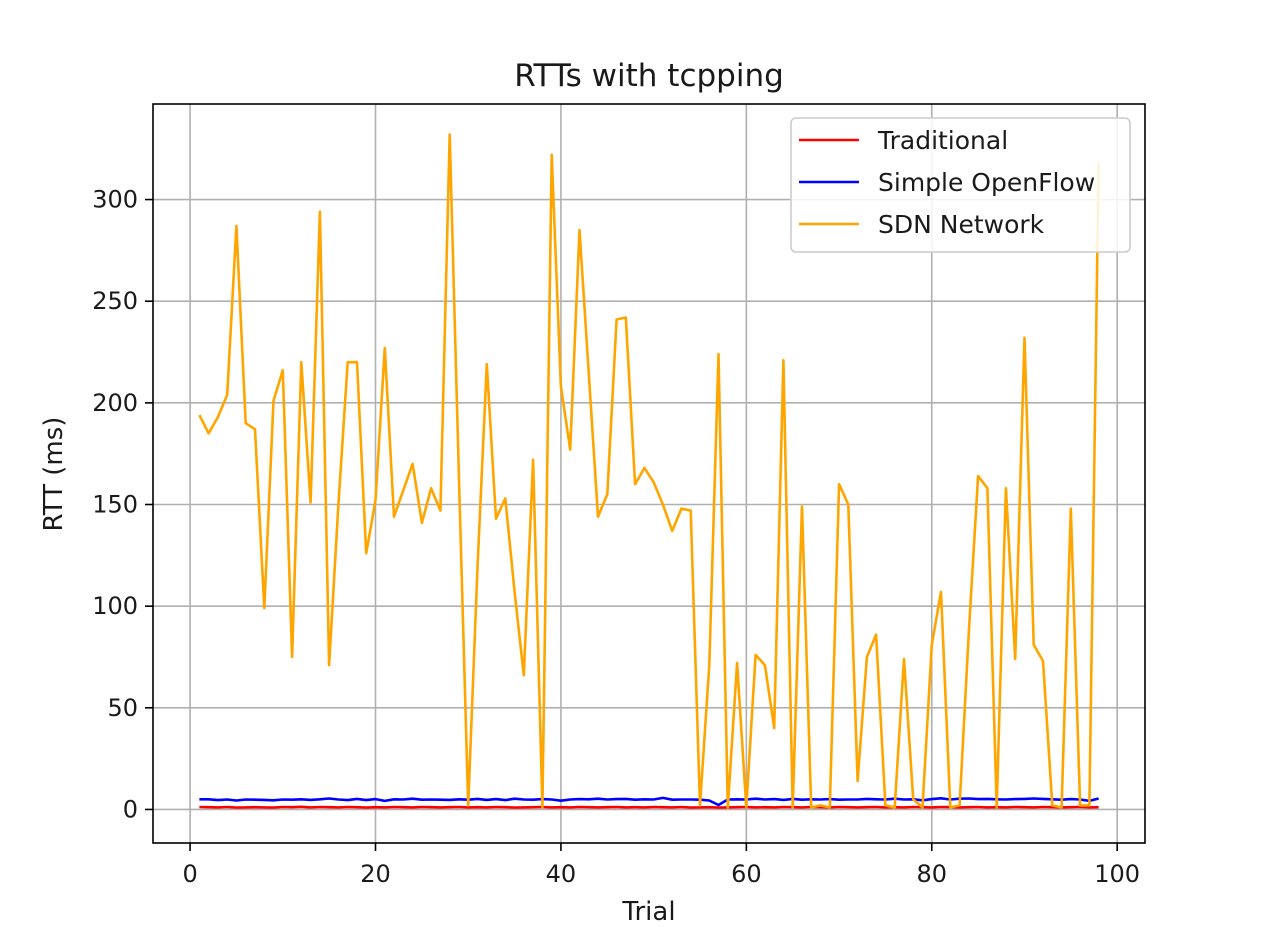 The height and width of the screenshot is (944, 1266). What do you see at coordinates (649, 801) in the screenshot?
I see `series-line-simple-openflow` at bounding box center [649, 801].